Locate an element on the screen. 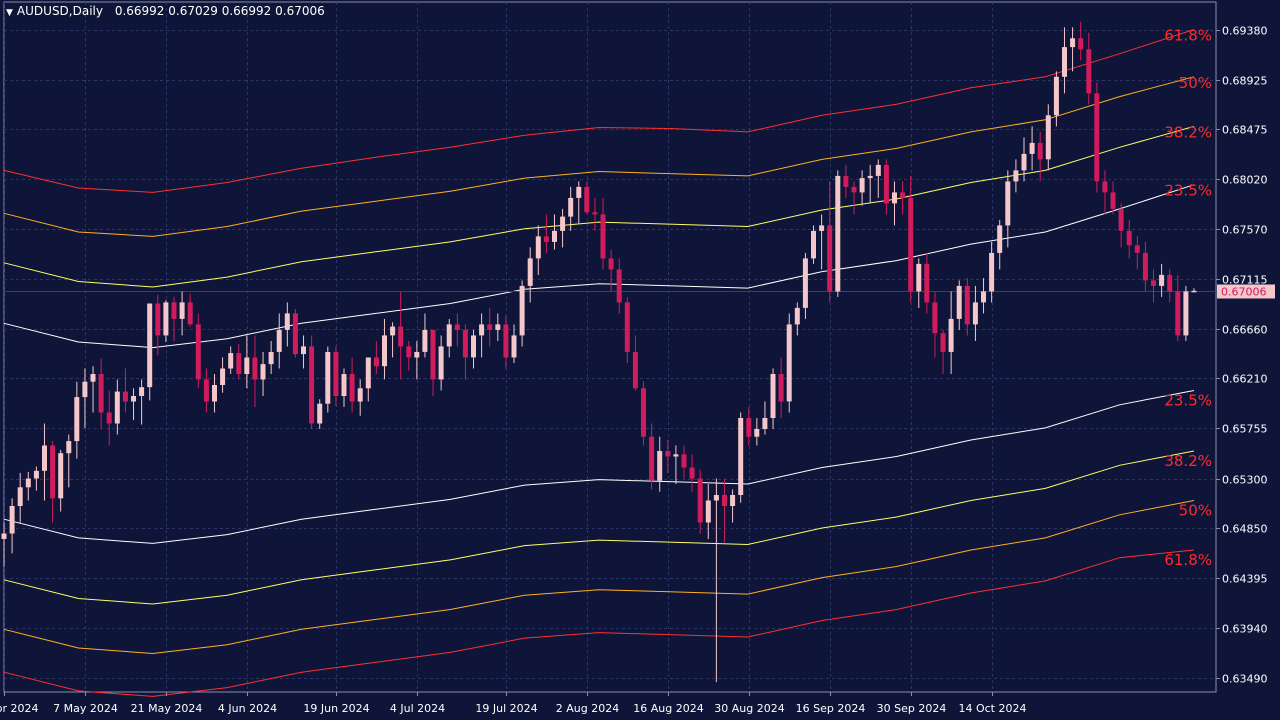 This screenshot has width=1280, height=720. fib-label-upper: 50% is located at coordinates (1195, 83).